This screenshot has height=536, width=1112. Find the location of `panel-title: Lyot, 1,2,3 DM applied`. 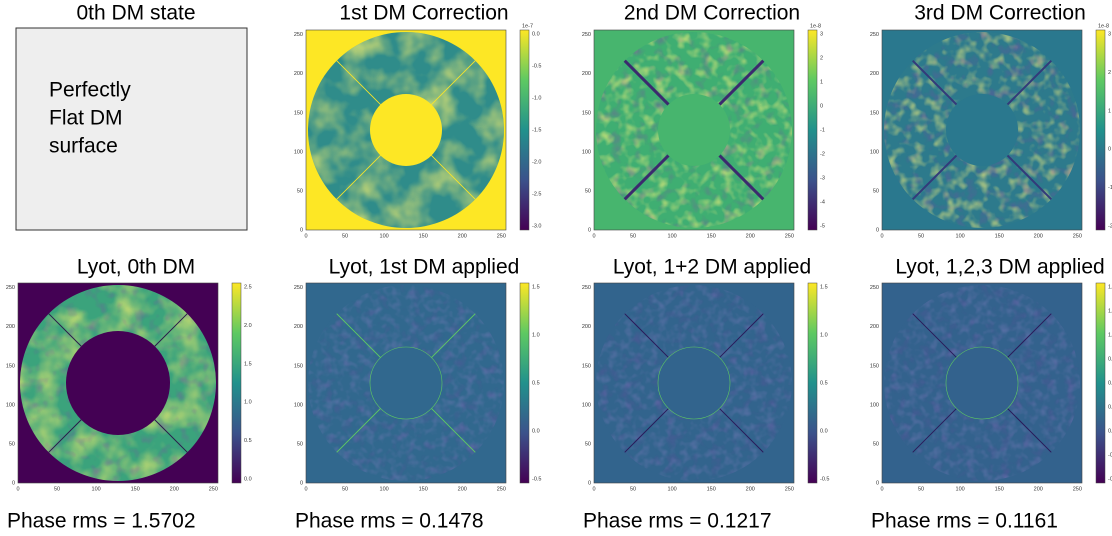

panel-title: Lyot, 1,2,3 DM applied is located at coordinates (999, 267).